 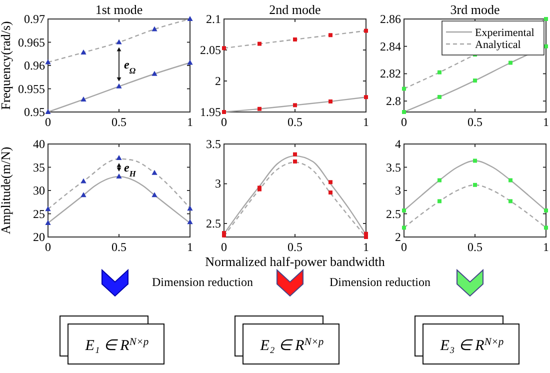 I want to click on y-tick-label: 4, so click(x=398, y=144).